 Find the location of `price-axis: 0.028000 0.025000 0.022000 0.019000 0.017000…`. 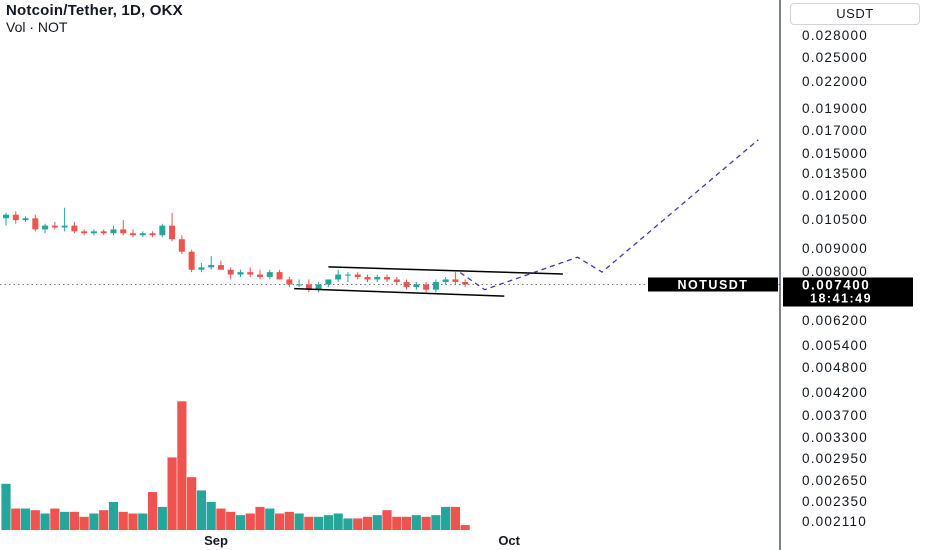

price-axis: 0.028000 0.025000 0.022000 0.019000 0.017000… is located at coordinates (835, 278).